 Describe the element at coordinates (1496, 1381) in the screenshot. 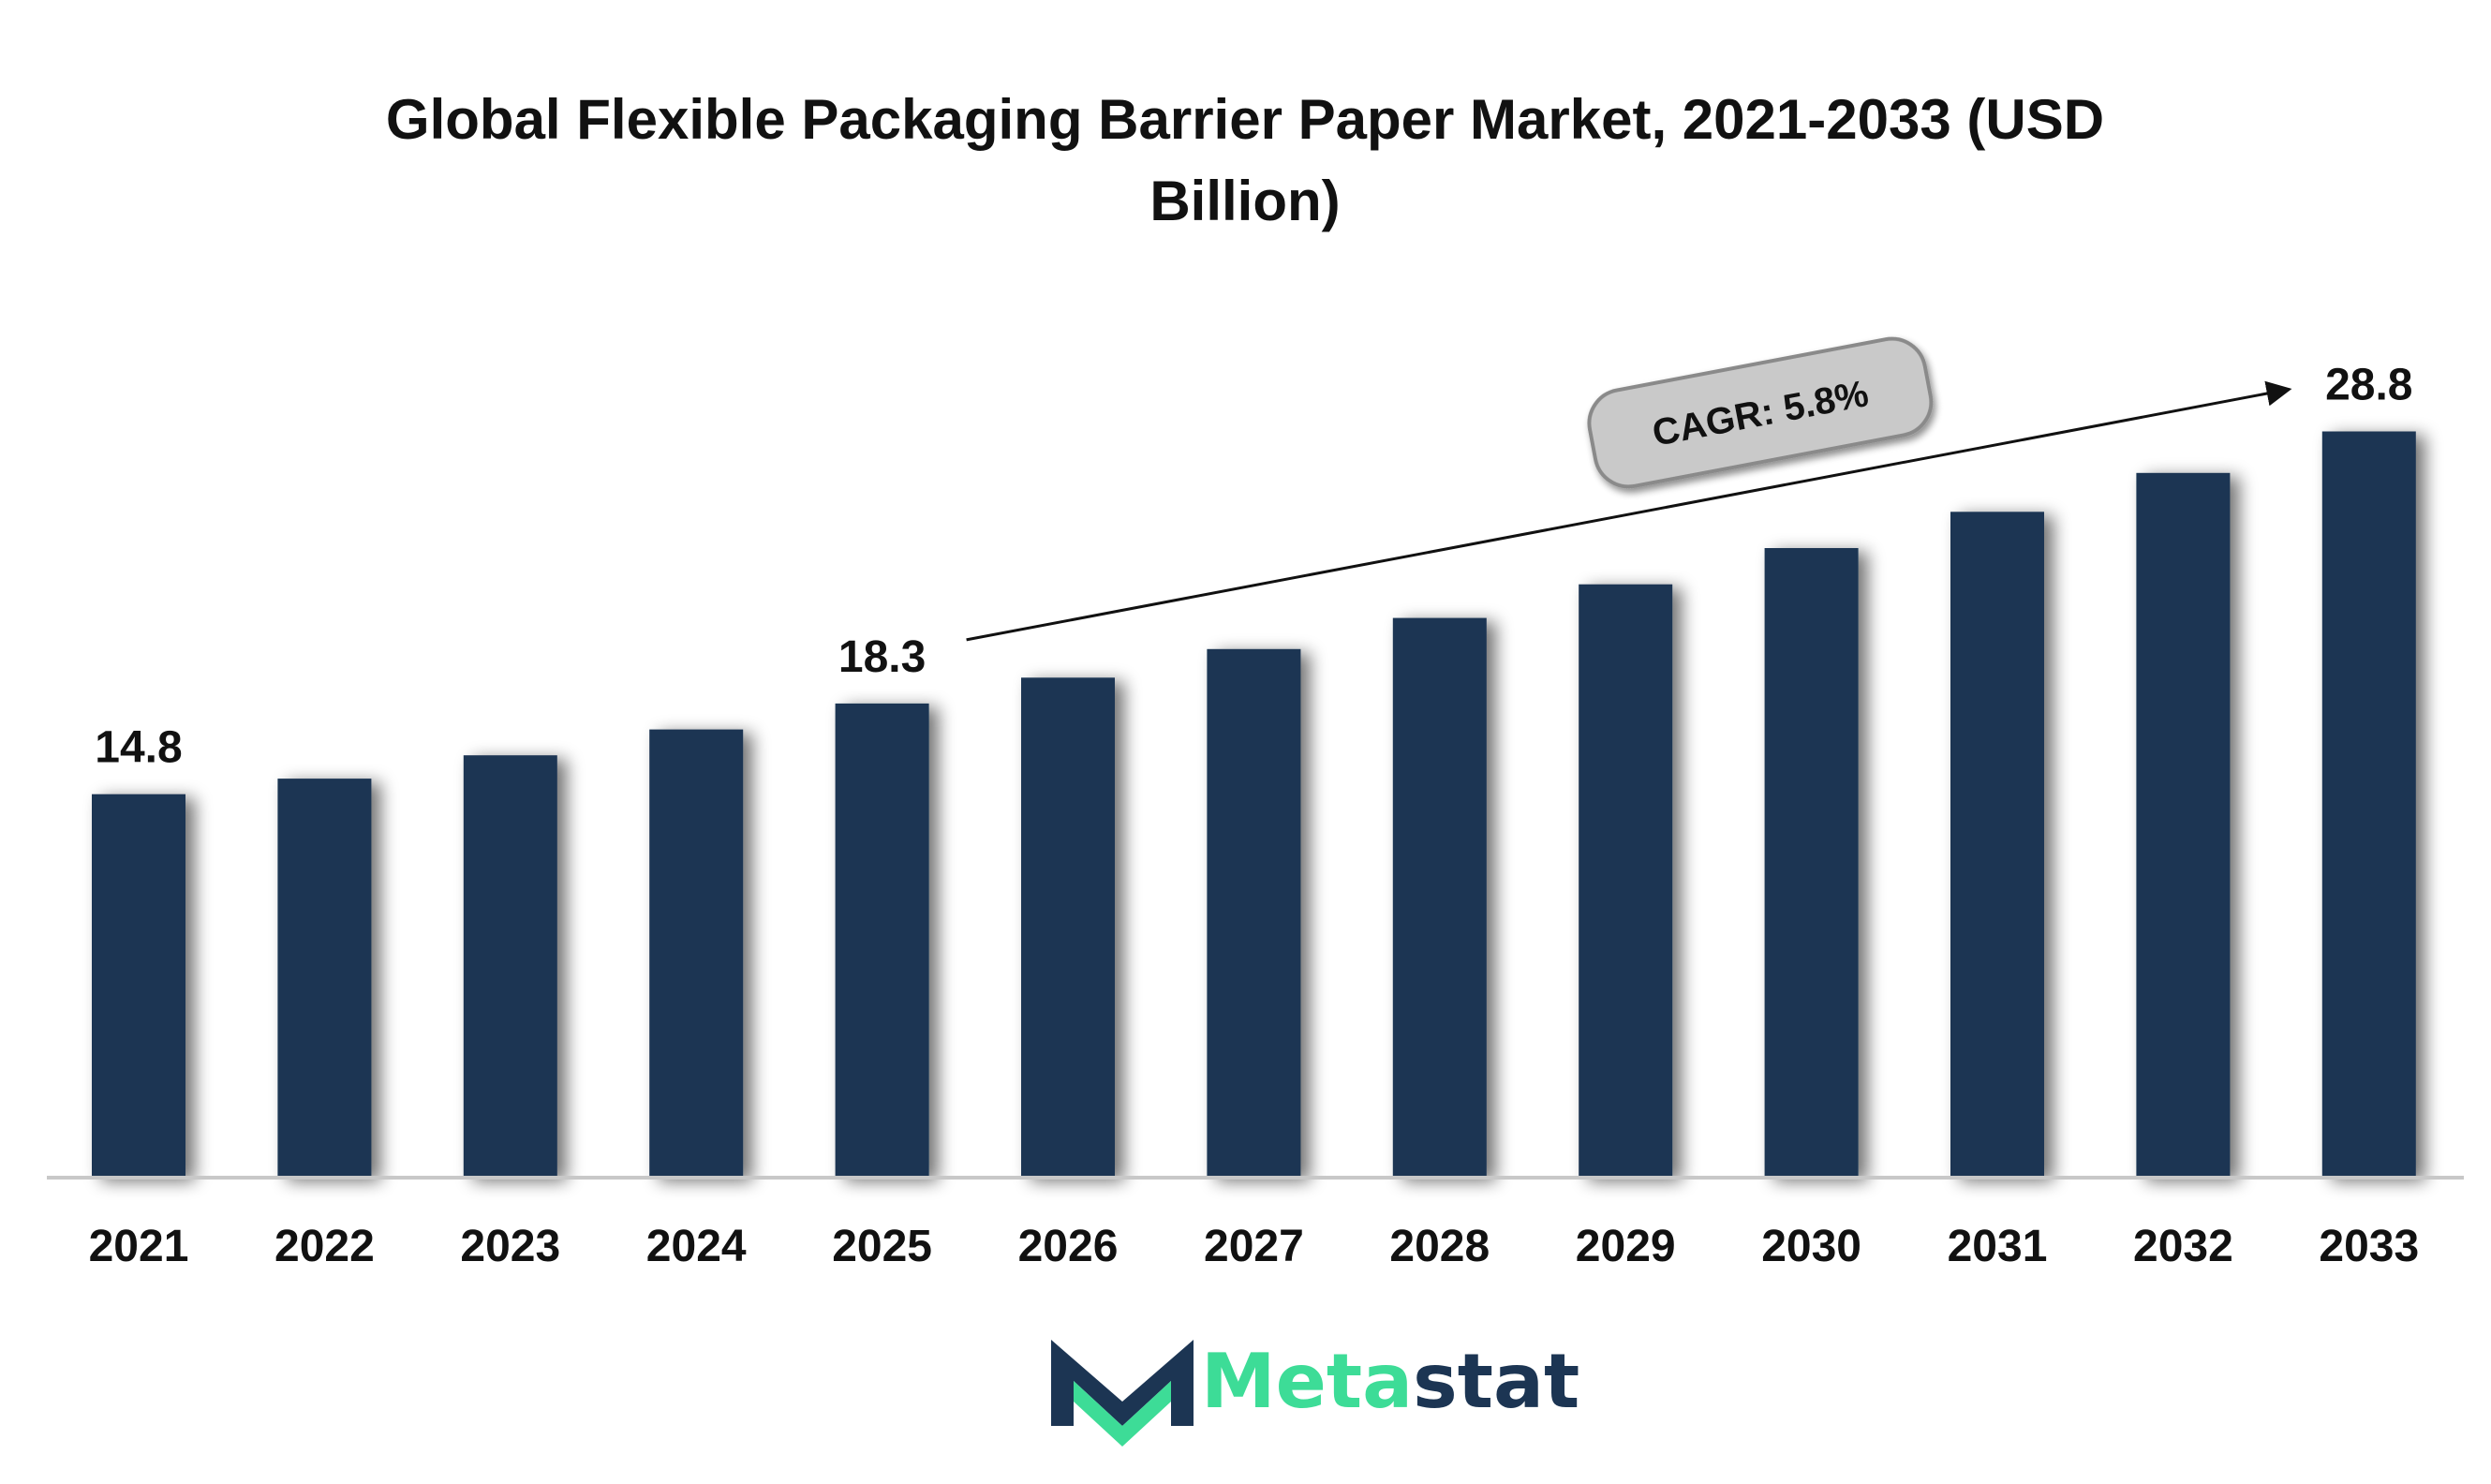

I see `logo-wordmark-stat: stat` at that location.